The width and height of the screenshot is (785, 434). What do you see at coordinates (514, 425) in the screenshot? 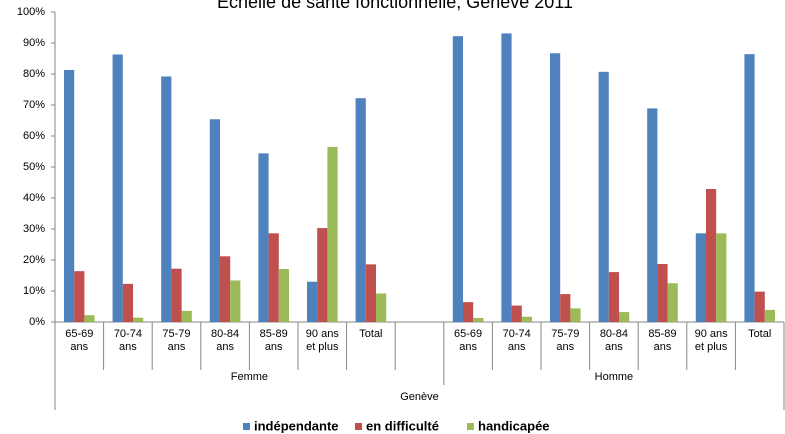
I see `legend-label: handicapée` at bounding box center [514, 425].